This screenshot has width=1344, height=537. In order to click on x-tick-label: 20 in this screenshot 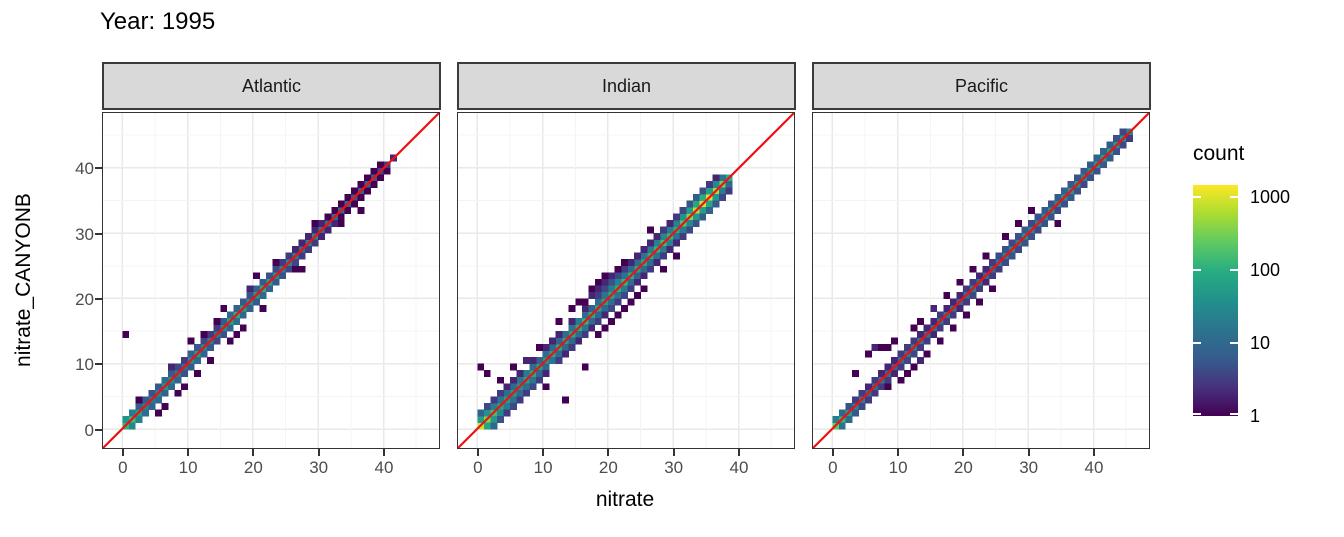, I will do `click(608, 467)`.